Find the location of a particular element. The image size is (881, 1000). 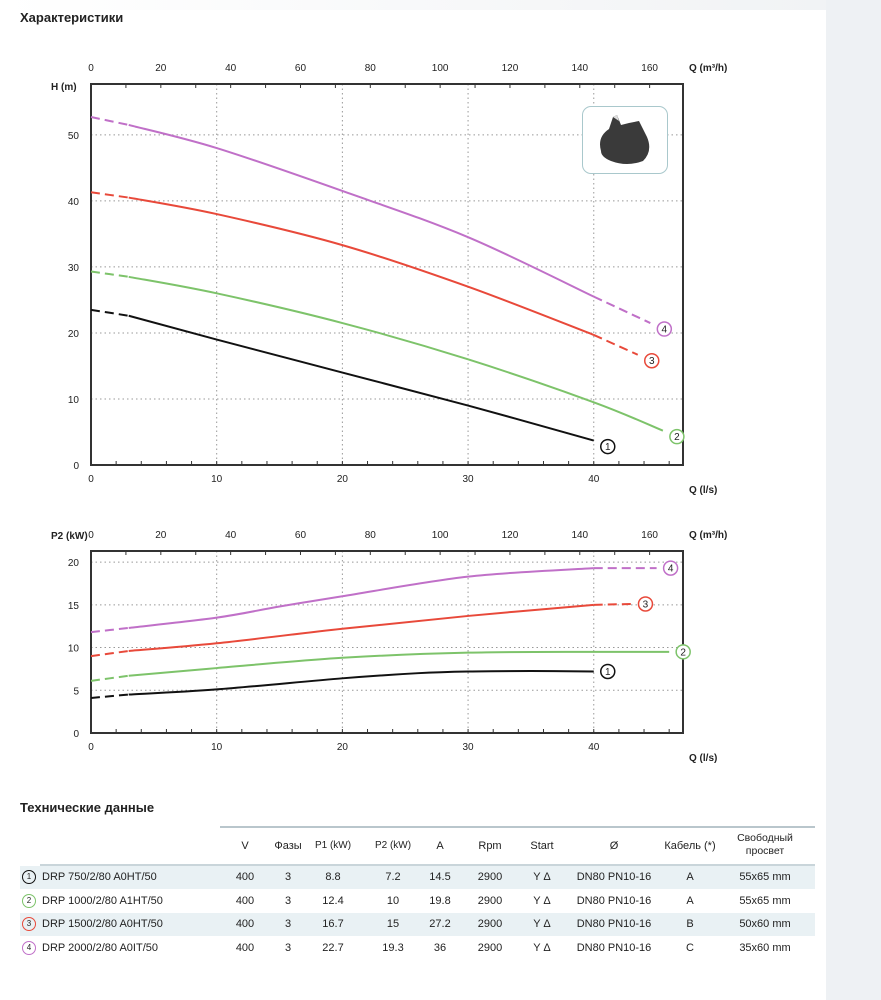

table-cell: B is located at coordinates (690, 924).